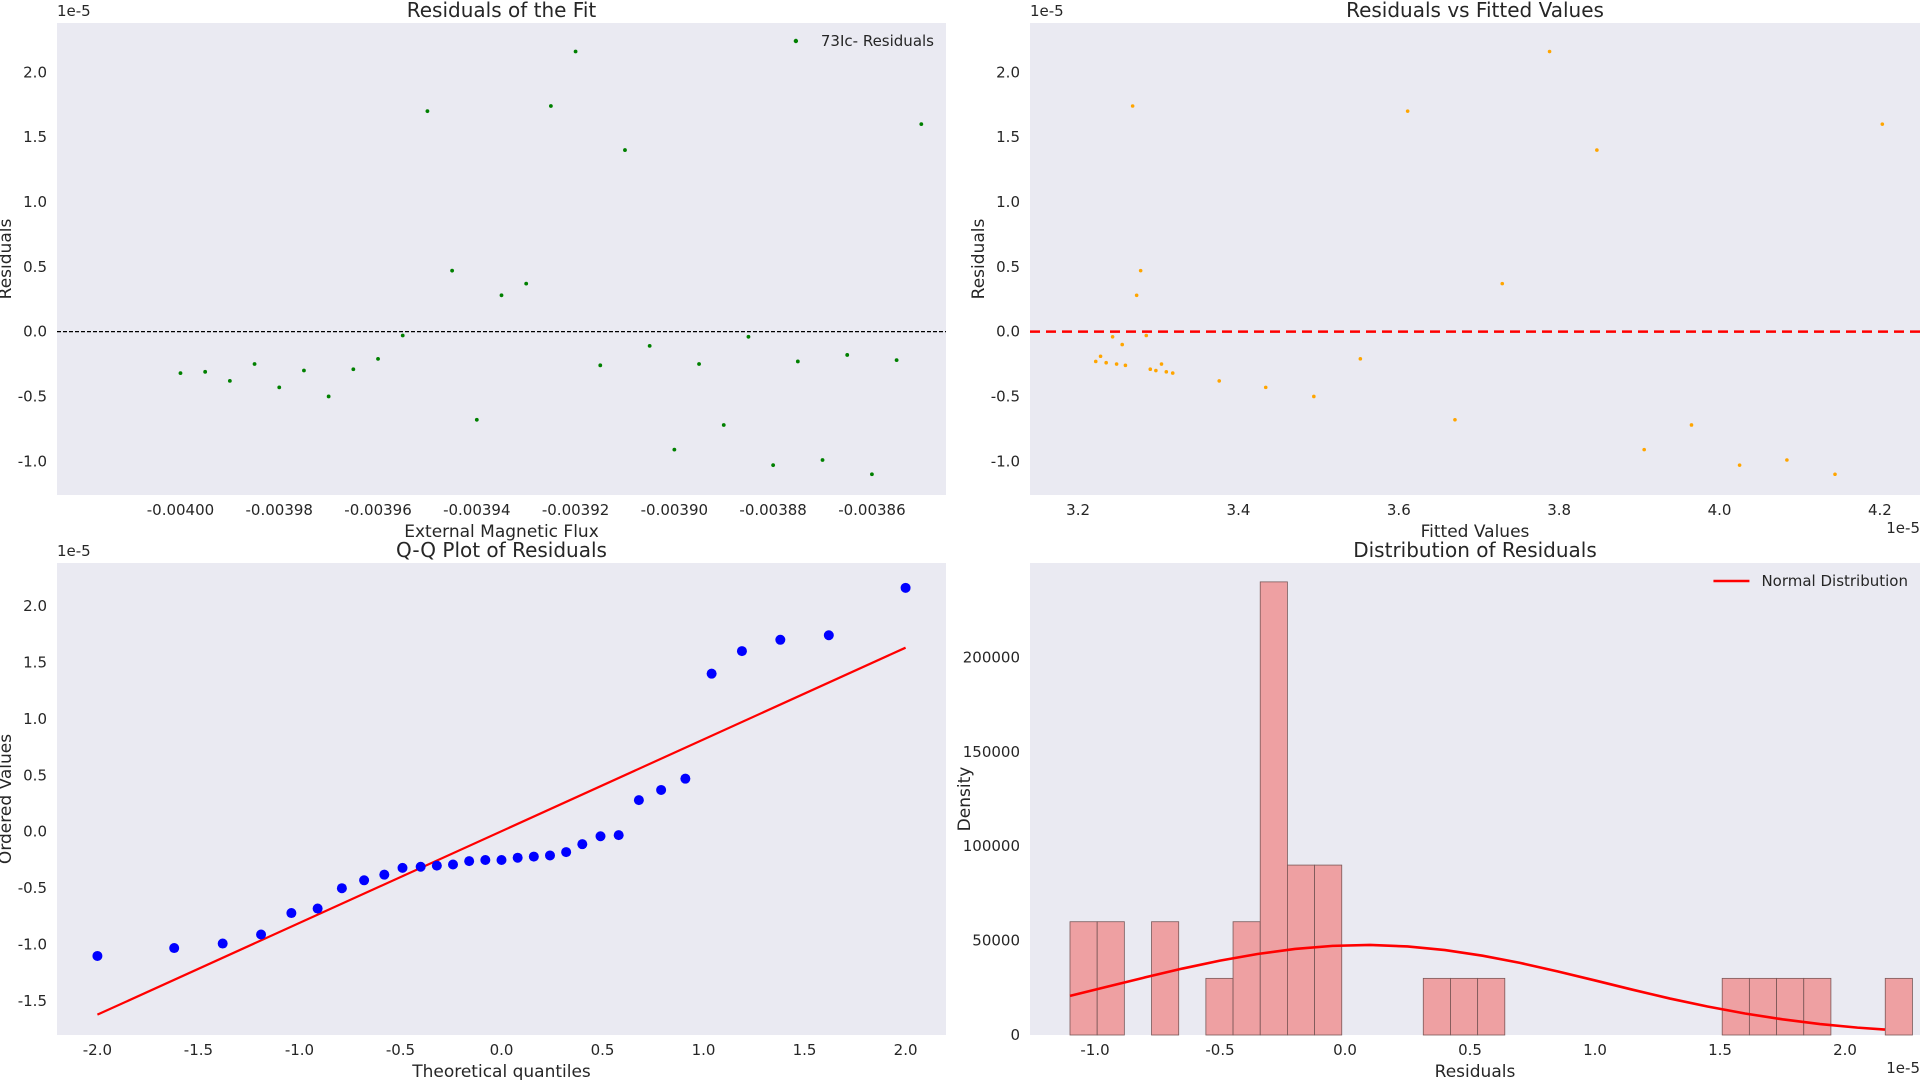  Describe the element at coordinates (575, 510) in the screenshot. I see `x-tick-label: -0.00392` at that location.